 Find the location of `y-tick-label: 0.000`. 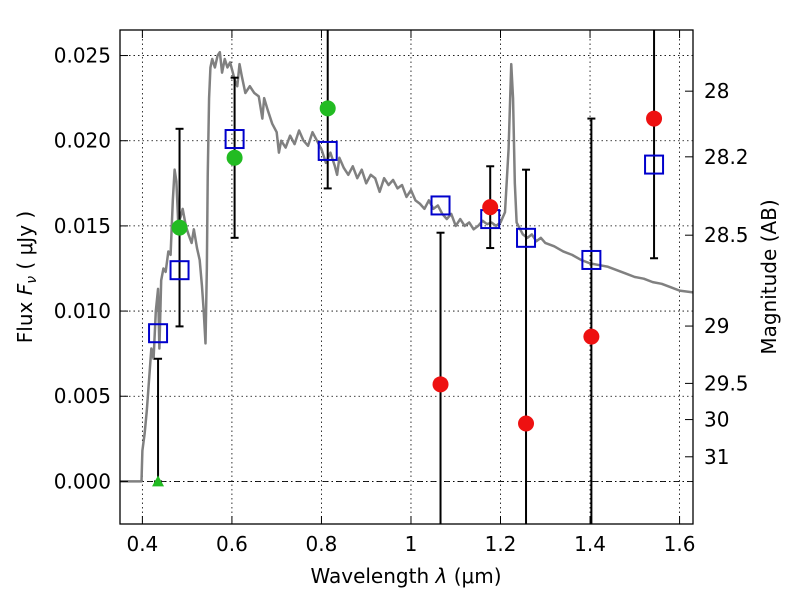

y-tick-label: 0.000 is located at coordinates (82, 481).